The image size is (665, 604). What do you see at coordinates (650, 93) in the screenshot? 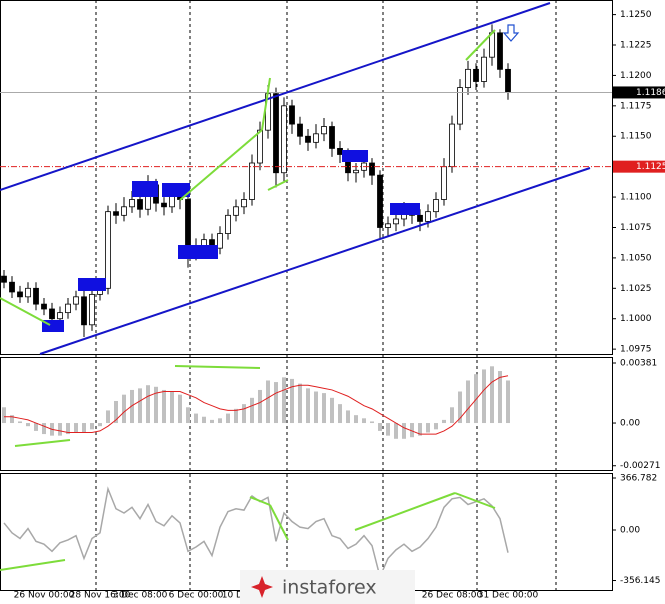
I see `price-label: 1.1186` at bounding box center [650, 93].